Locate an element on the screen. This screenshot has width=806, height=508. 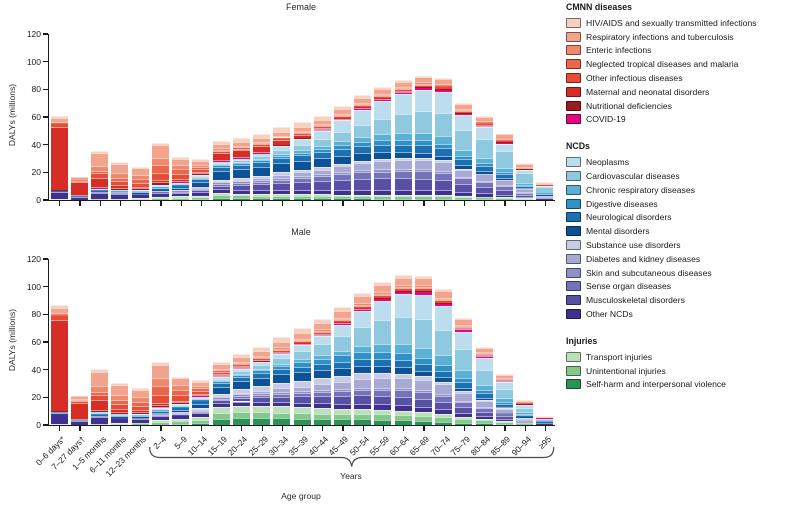
y-axis-tick-label: 80 is located at coordinates (36, 314).